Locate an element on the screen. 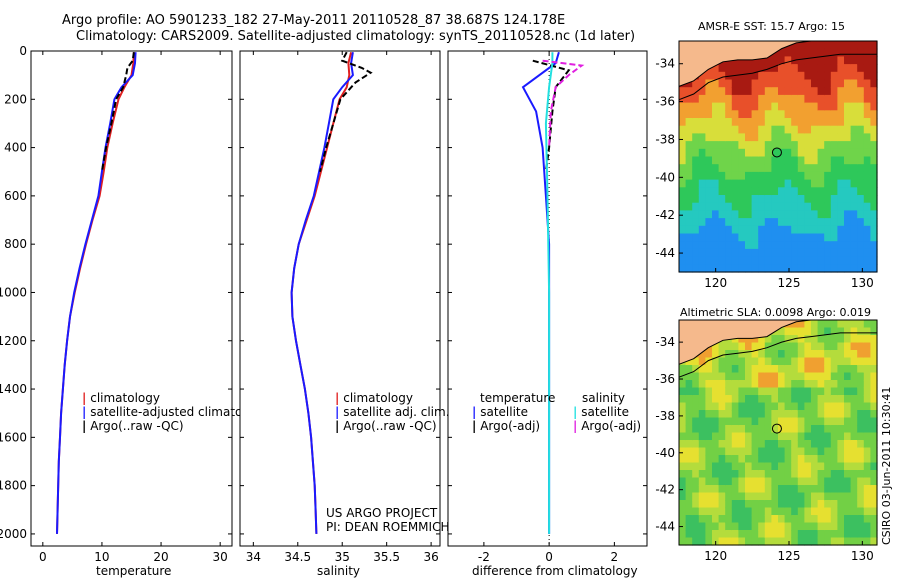 This screenshot has width=900, height=580. sal-legend-clim: | climatology is located at coordinates (374, 398).